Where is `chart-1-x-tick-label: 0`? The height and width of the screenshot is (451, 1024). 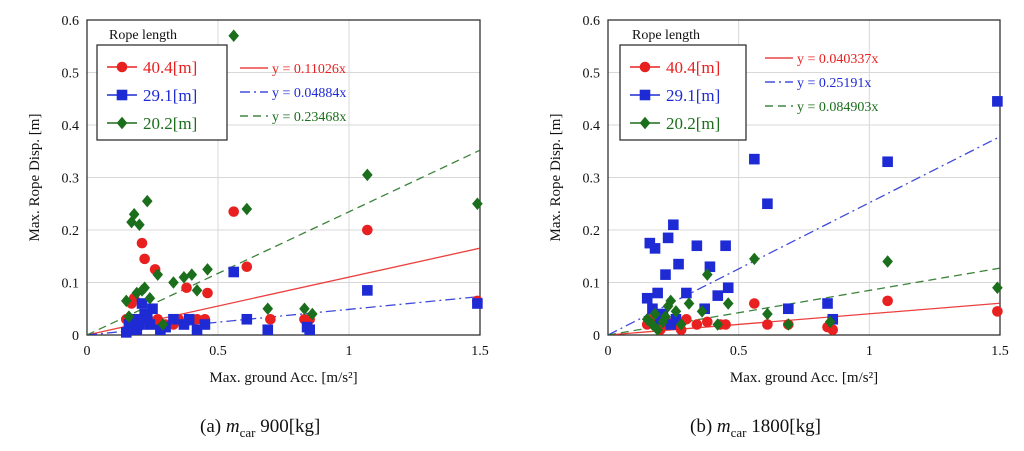
chart-1-x-tick-label: 0 is located at coordinates (87, 351).